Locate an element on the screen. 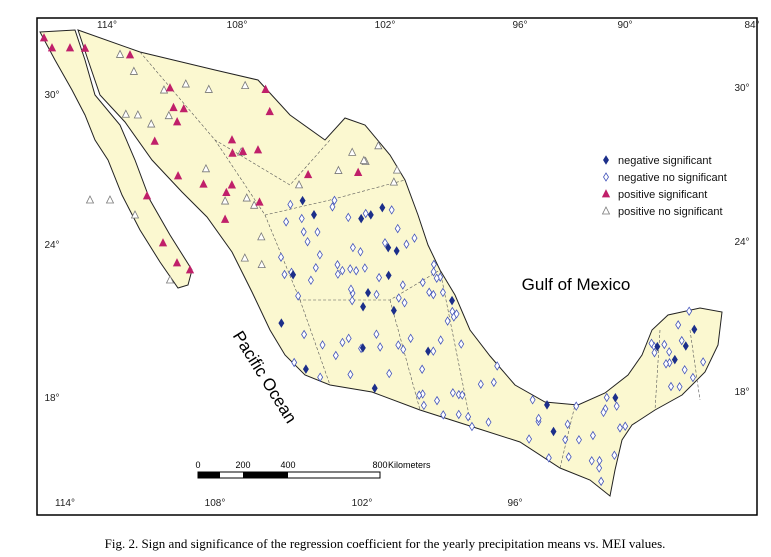 The width and height of the screenshot is (771, 557). legend-label: positive no significant is located at coordinates (670, 212).